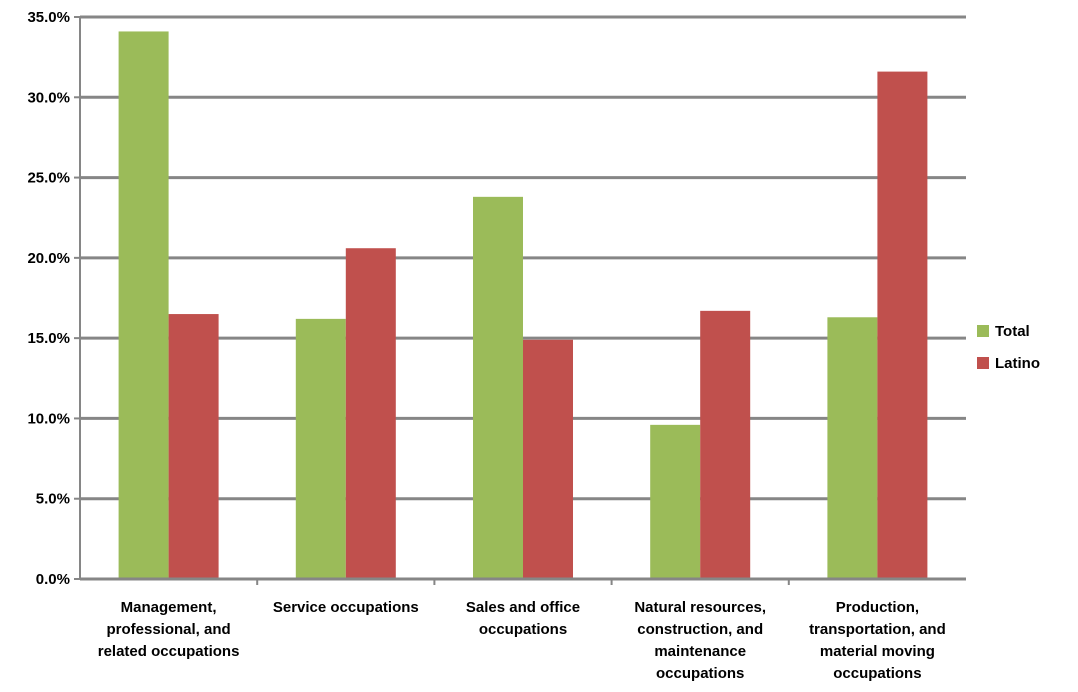 This screenshot has height=692, width=1078. Describe the element at coordinates (48, 17) in the screenshot. I see `y-tick-label: 35.0%` at that location.